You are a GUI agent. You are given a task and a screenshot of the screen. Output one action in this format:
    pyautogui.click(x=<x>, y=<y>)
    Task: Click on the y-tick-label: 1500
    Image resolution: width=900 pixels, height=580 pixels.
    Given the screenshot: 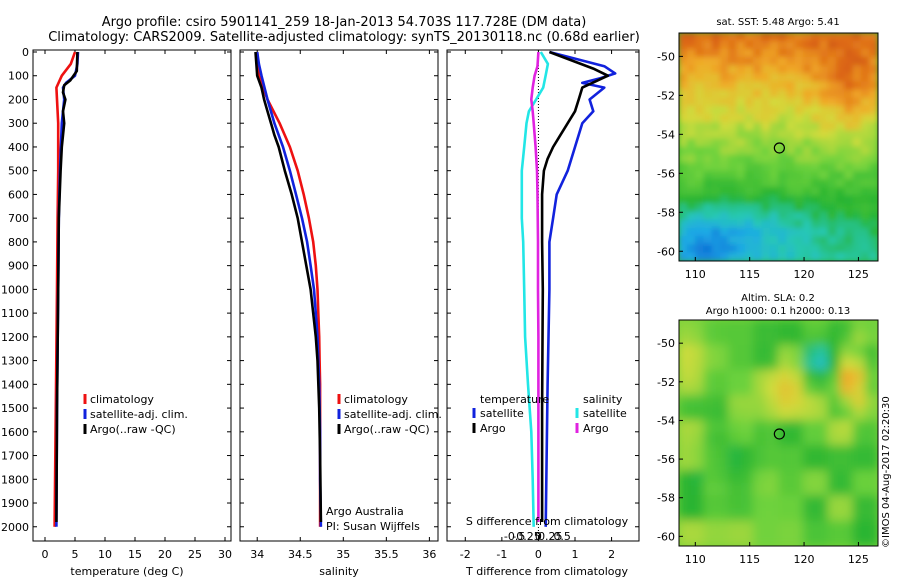 What is the action you would take?
    pyautogui.click(x=15, y=408)
    